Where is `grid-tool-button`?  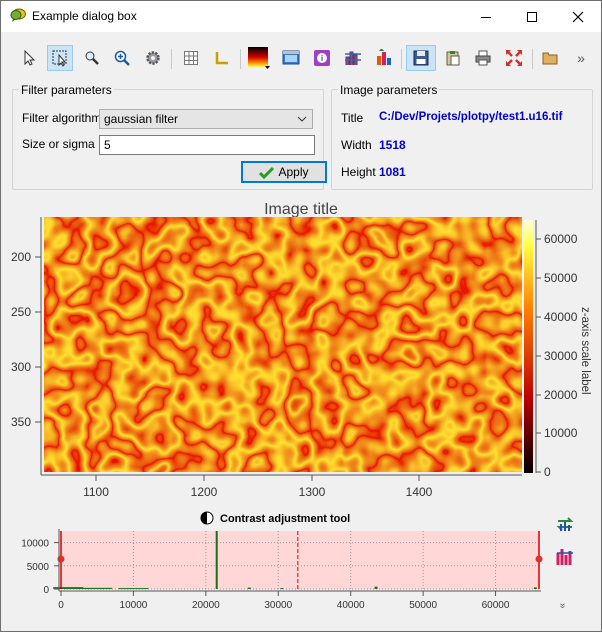 grid-tool-button is located at coordinates (191, 58).